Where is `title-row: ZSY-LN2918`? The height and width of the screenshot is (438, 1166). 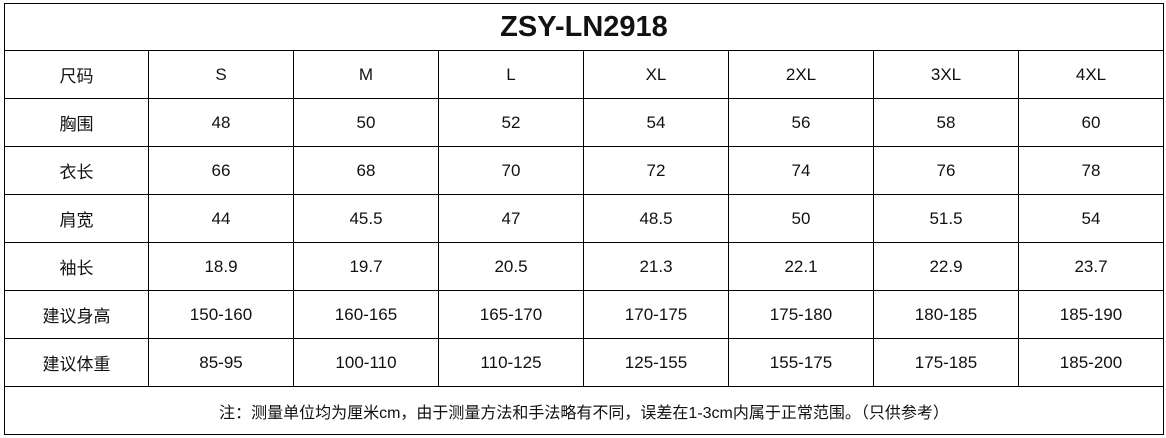
title-row: ZSY-LN2918 is located at coordinates (584, 27).